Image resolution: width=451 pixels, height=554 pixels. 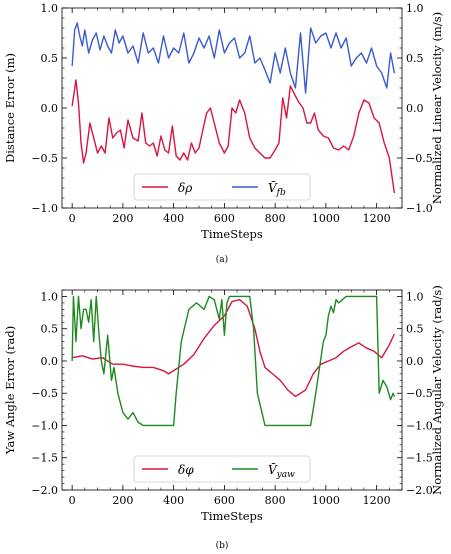 I want to click on legend-label: δφ, so click(x=186, y=470).